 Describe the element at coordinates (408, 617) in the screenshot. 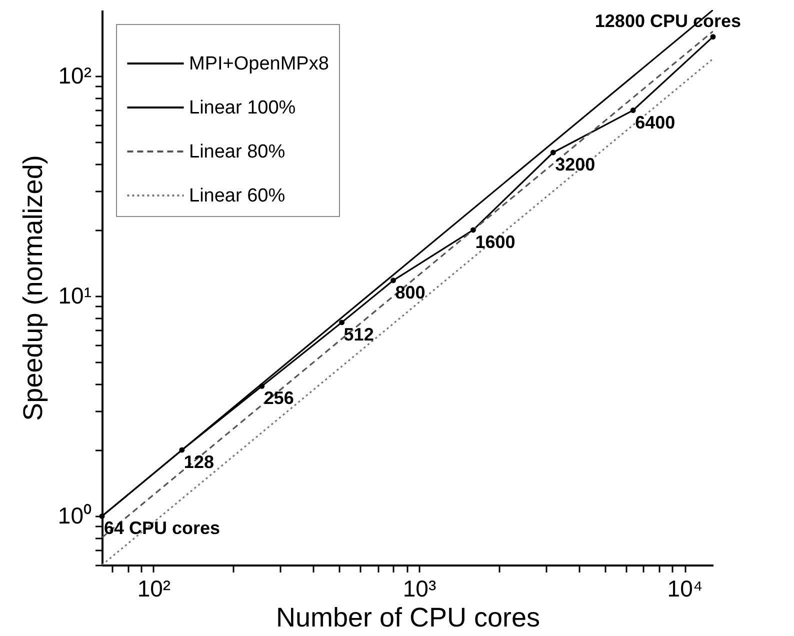

I see `x-axis-title: Number of CPU cores` at that location.